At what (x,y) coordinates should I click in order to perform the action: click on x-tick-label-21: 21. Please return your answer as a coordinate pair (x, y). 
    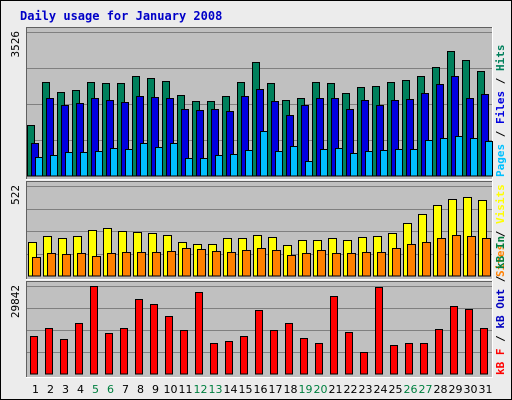
    Looking at the image, I should click on (336, 389).